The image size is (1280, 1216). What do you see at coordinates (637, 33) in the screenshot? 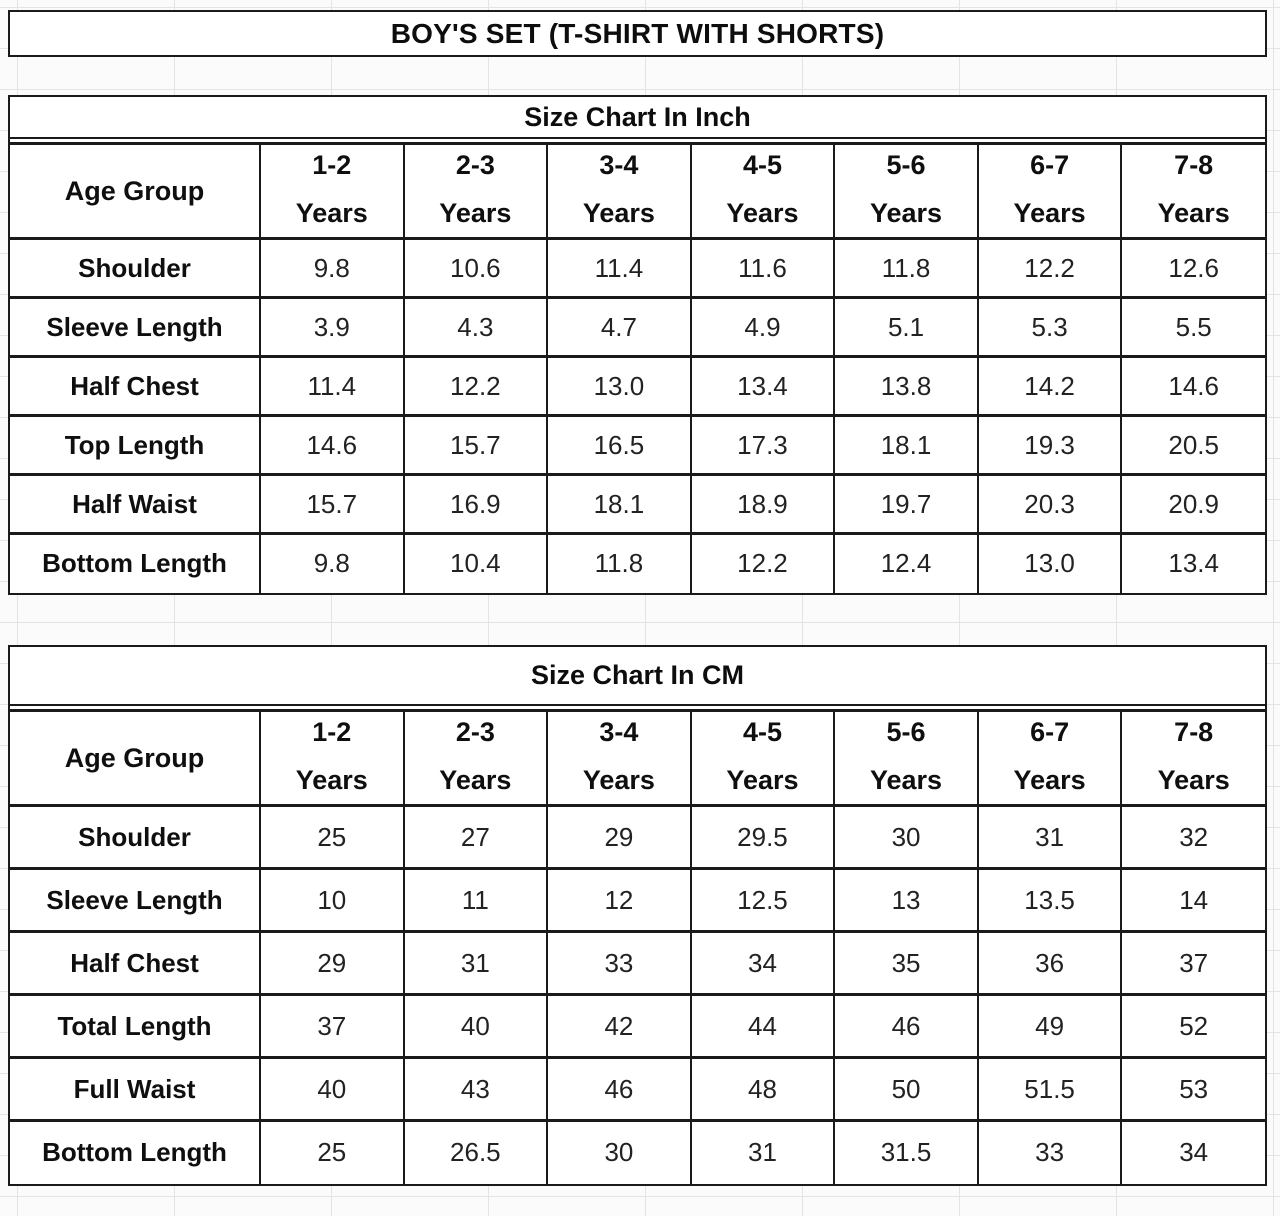
I see `main-title: BOY'S SET (T-SHIRT WITH SHORTS)` at bounding box center [637, 33].